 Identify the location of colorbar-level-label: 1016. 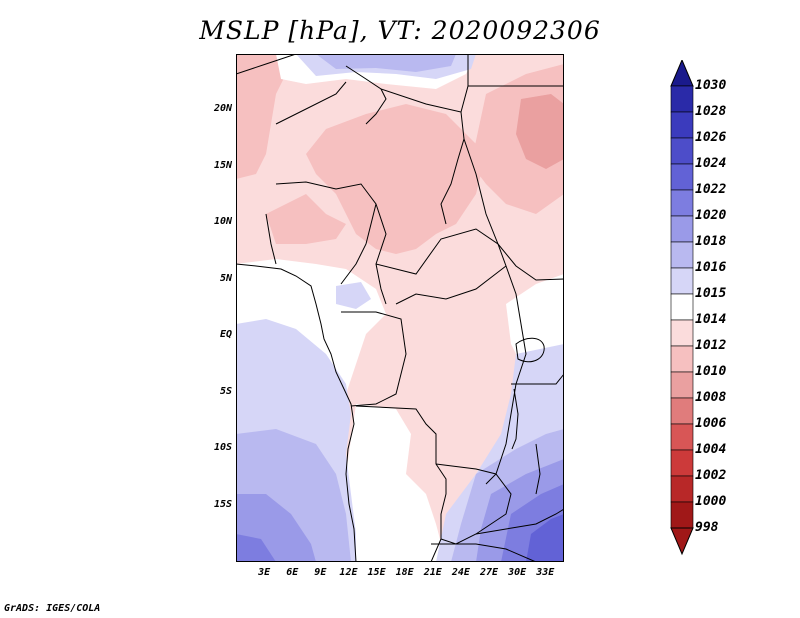
(711, 267).